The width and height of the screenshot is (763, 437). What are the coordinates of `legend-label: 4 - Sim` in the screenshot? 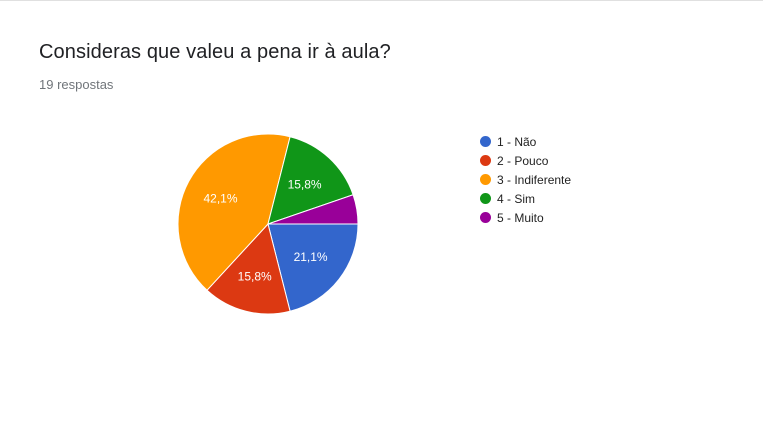 It's located at (516, 198).